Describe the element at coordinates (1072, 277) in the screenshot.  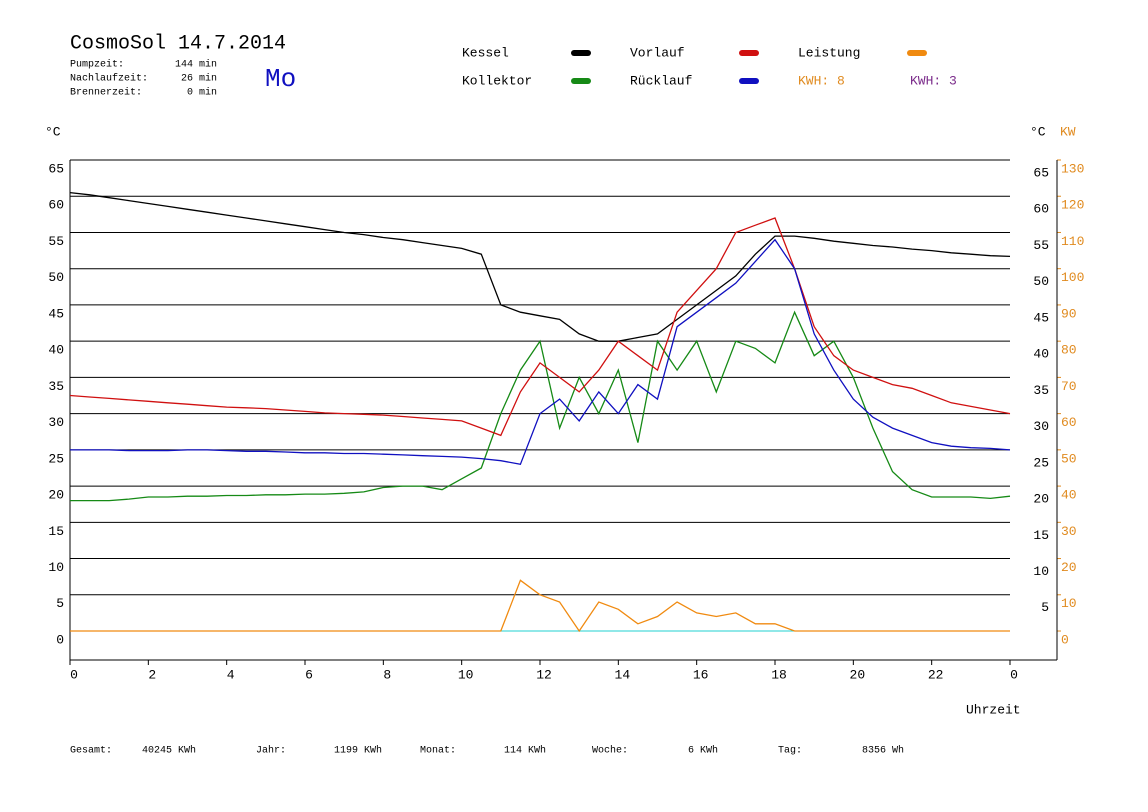
I see `y2-tick-label: 100` at that location.